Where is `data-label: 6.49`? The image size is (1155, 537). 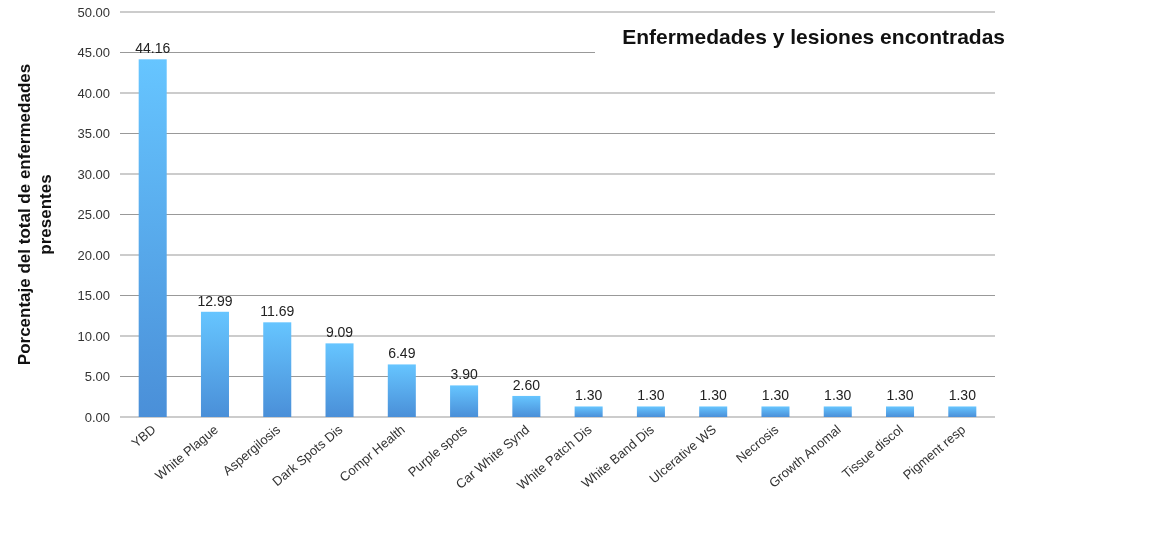
data-label: 6.49 is located at coordinates (402, 353).